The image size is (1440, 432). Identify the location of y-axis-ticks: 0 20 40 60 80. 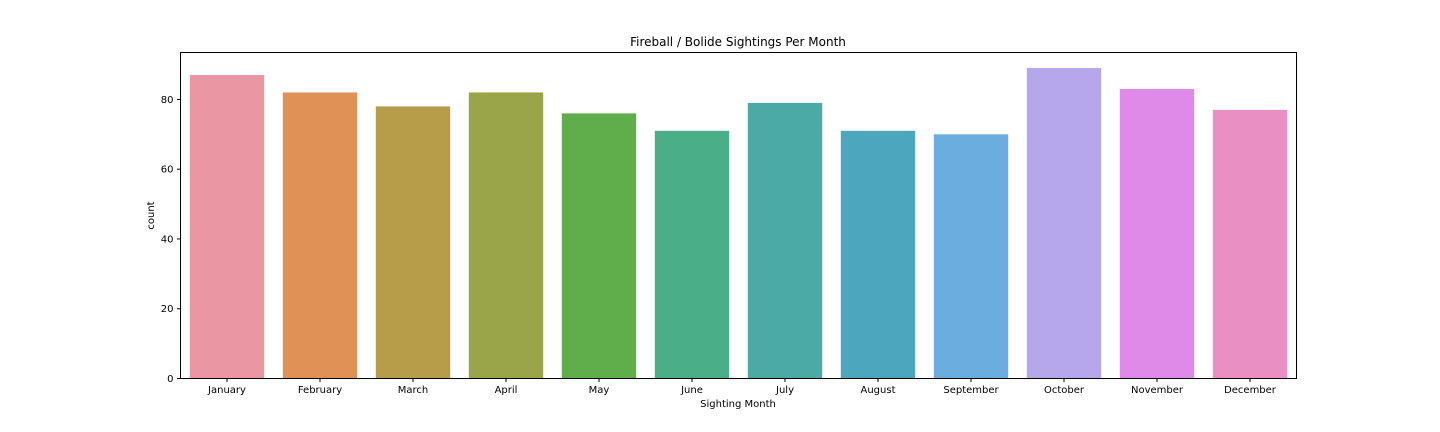
(171, 240).